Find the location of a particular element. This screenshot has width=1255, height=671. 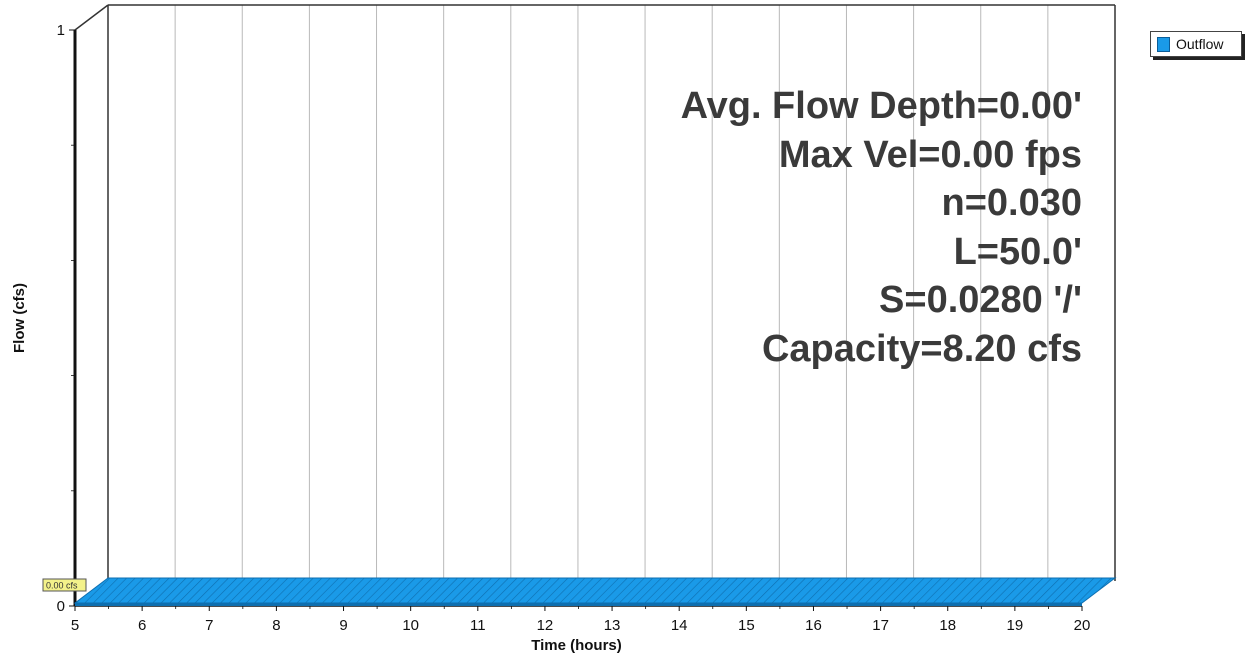

x-tick-label-19: 19 is located at coordinates (1015, 625).